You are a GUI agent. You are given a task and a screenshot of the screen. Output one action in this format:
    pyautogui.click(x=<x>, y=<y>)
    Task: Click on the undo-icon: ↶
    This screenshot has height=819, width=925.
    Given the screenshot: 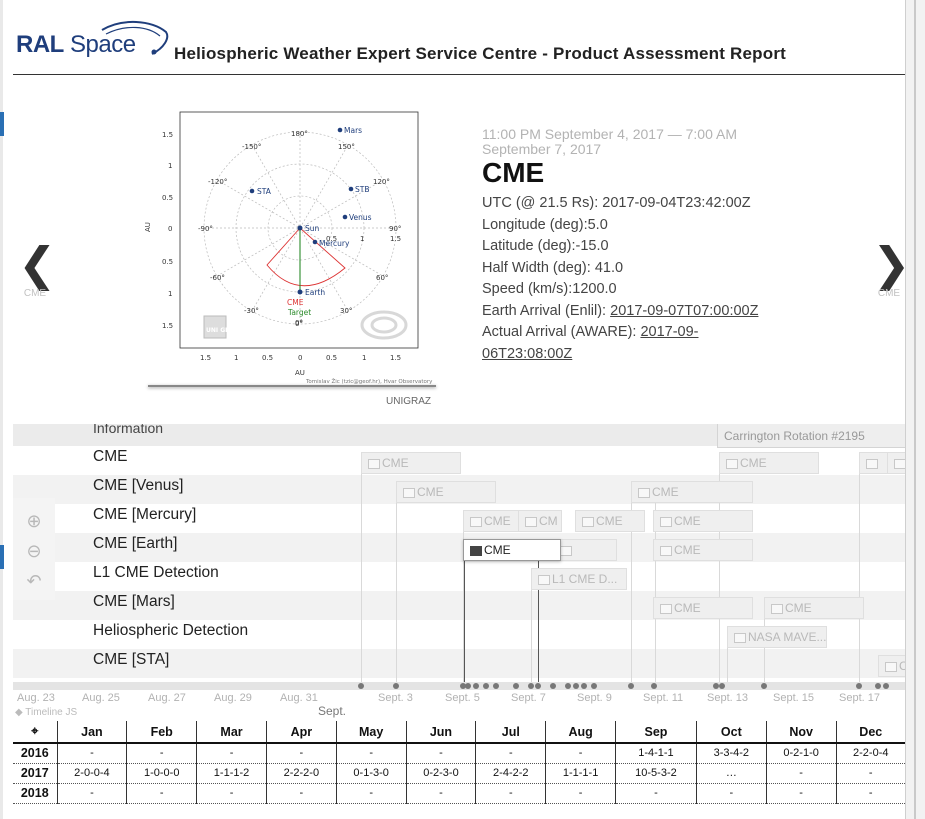 What is the action you would take?
    pyautogui.click(x=34, y=581)
    